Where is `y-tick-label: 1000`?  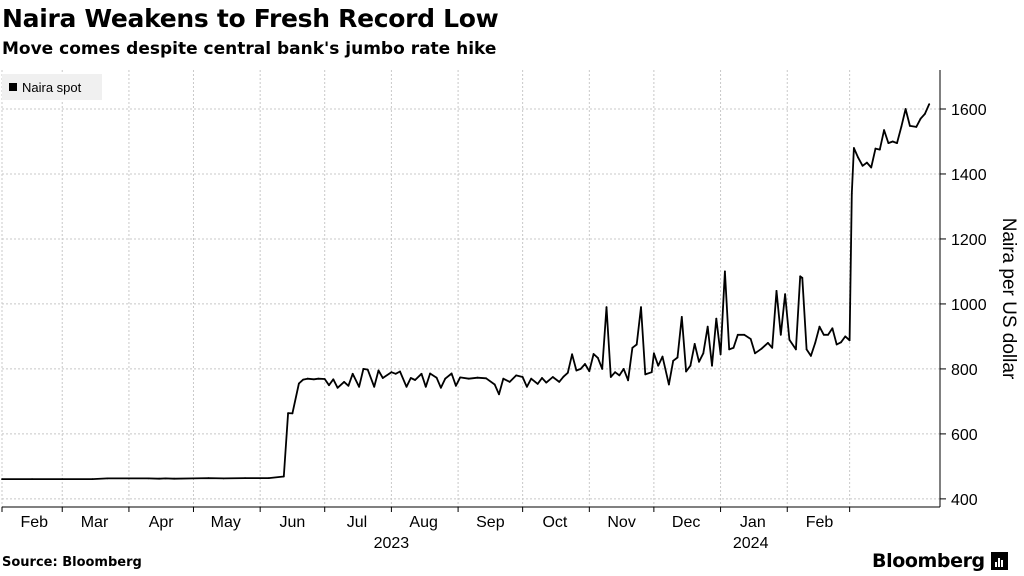
y-tick-label: 1000 is located at coordinates (969, 305).